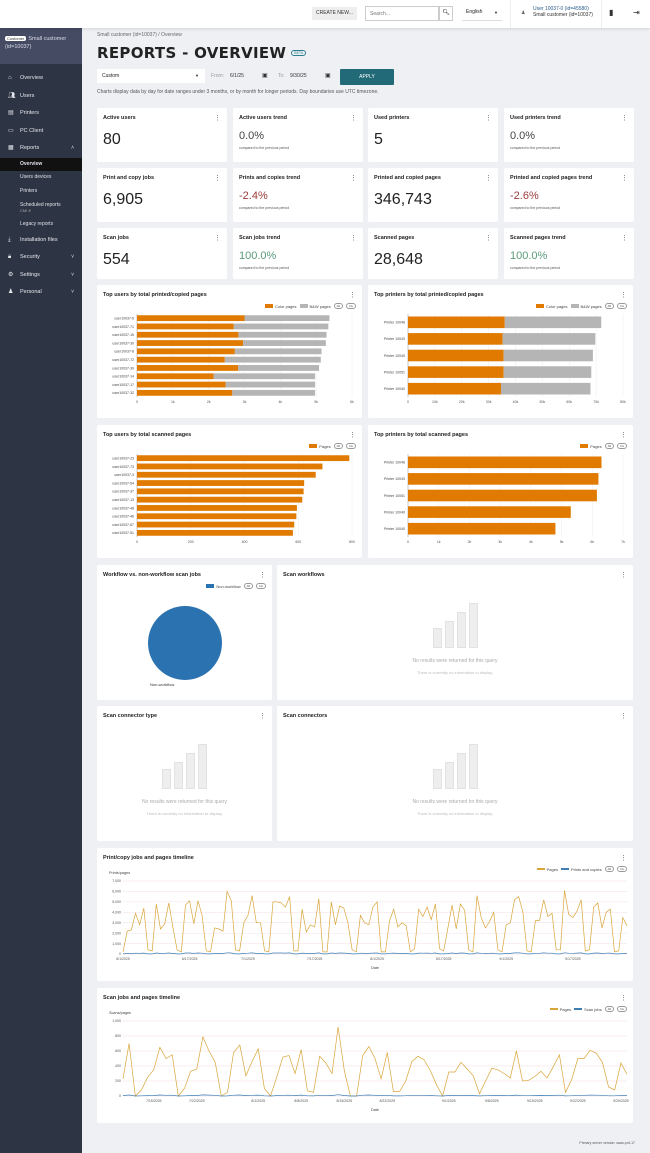 Image resolution: width=650 pixels, height=1153 pixels. Describe the element at coordinates (581, 869) in the screenshot. I see `legend-item: Prints and copies` at that location.